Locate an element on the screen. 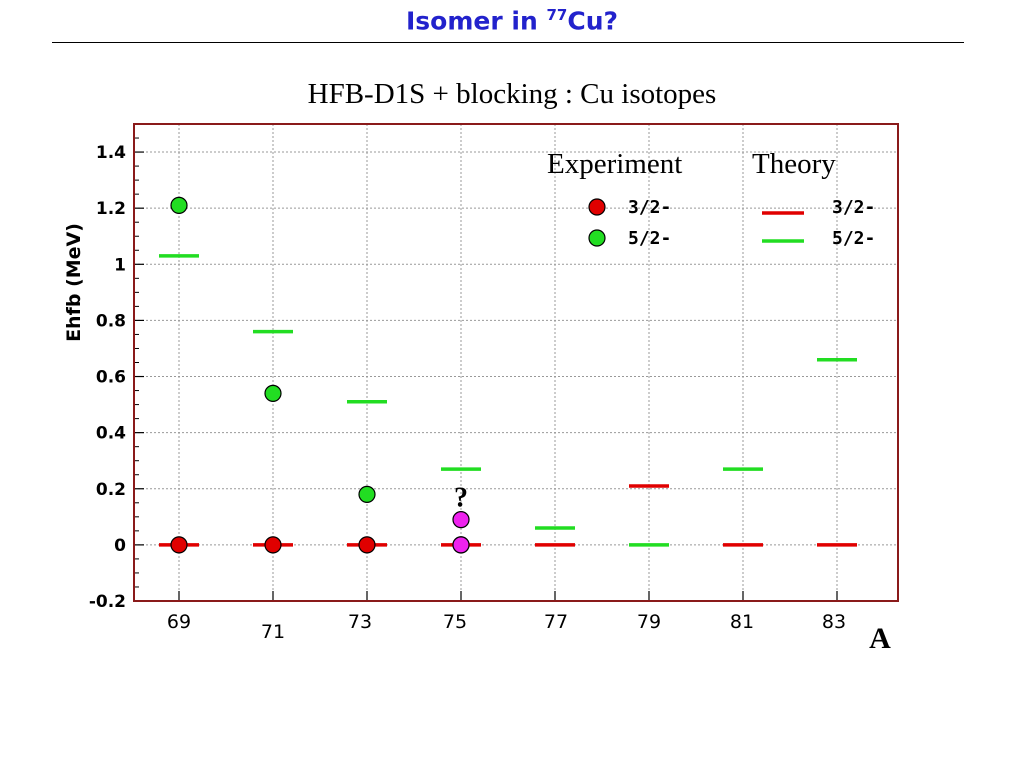 The width and height of the screenshot is (1024, 768). y-tick-label: 1 is located at coordinates (120, 265).